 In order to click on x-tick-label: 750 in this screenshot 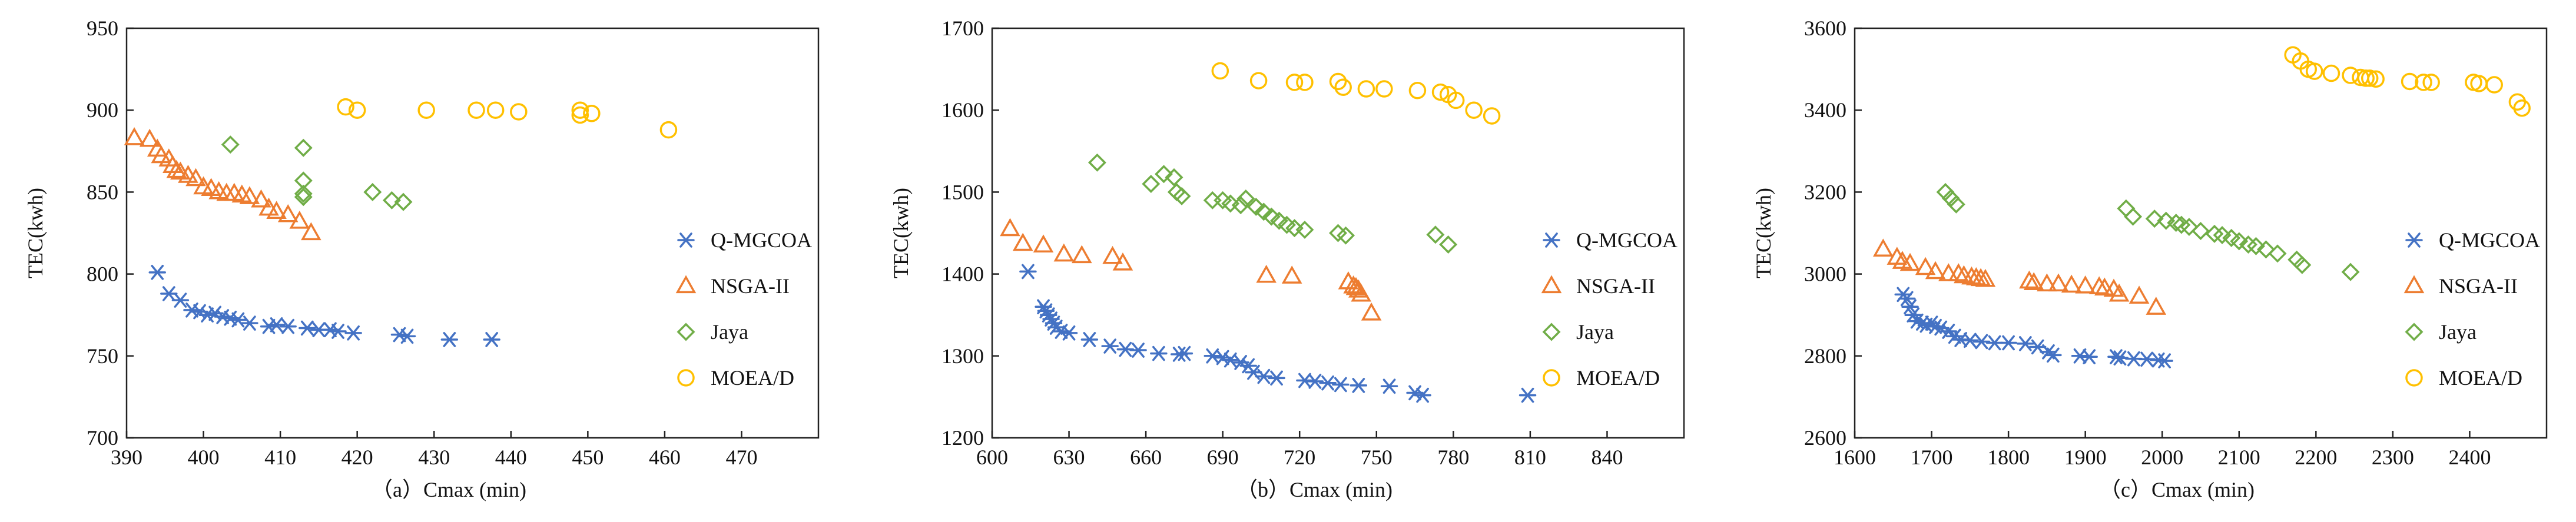, I will do `click(1377, 457)`.